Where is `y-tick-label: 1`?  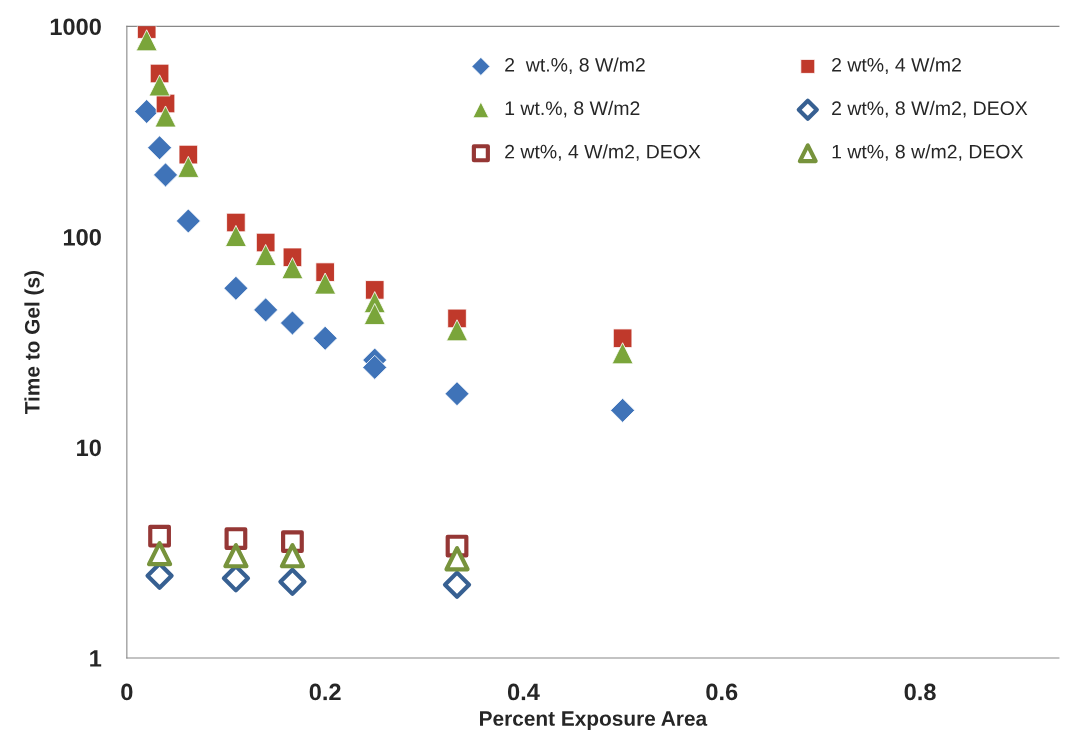 y-tick-label: 1 is located at coordinates (96, 658).